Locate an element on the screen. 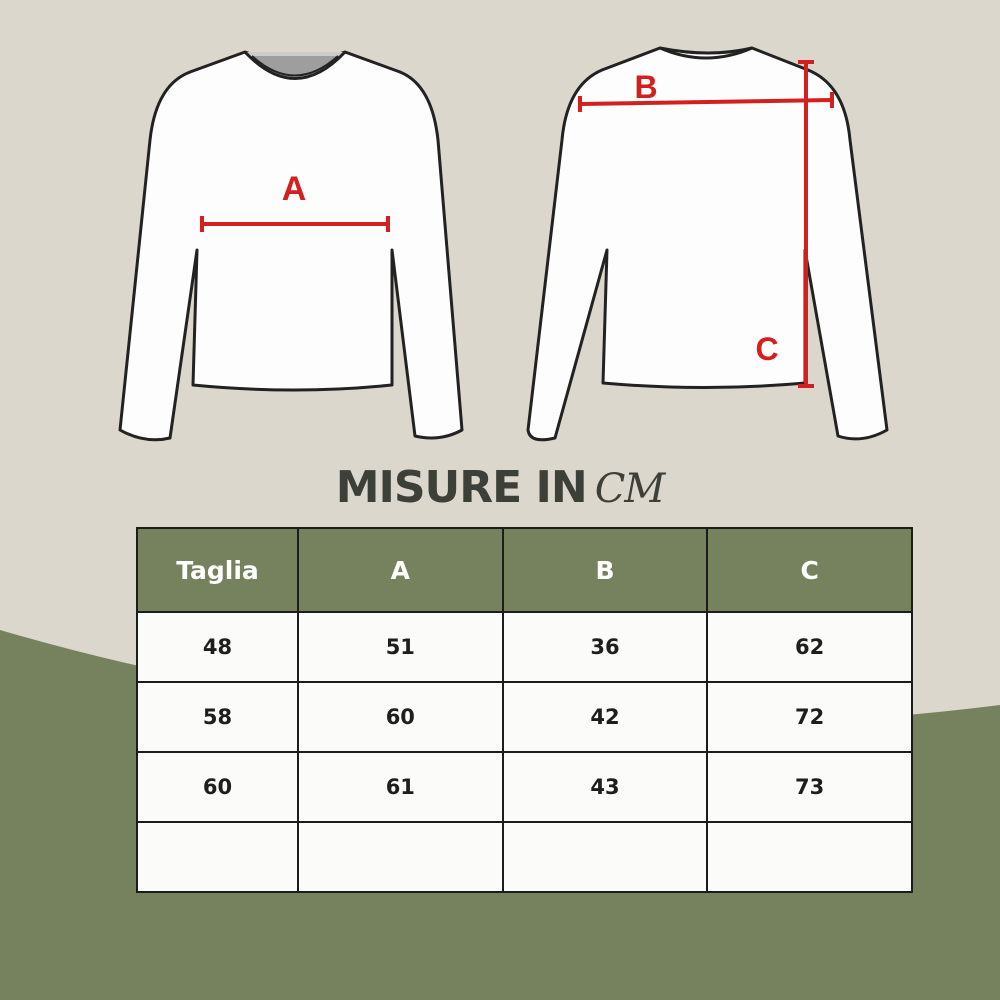  table-row: 58 60 42 72 is located at coordinates (524, 717).